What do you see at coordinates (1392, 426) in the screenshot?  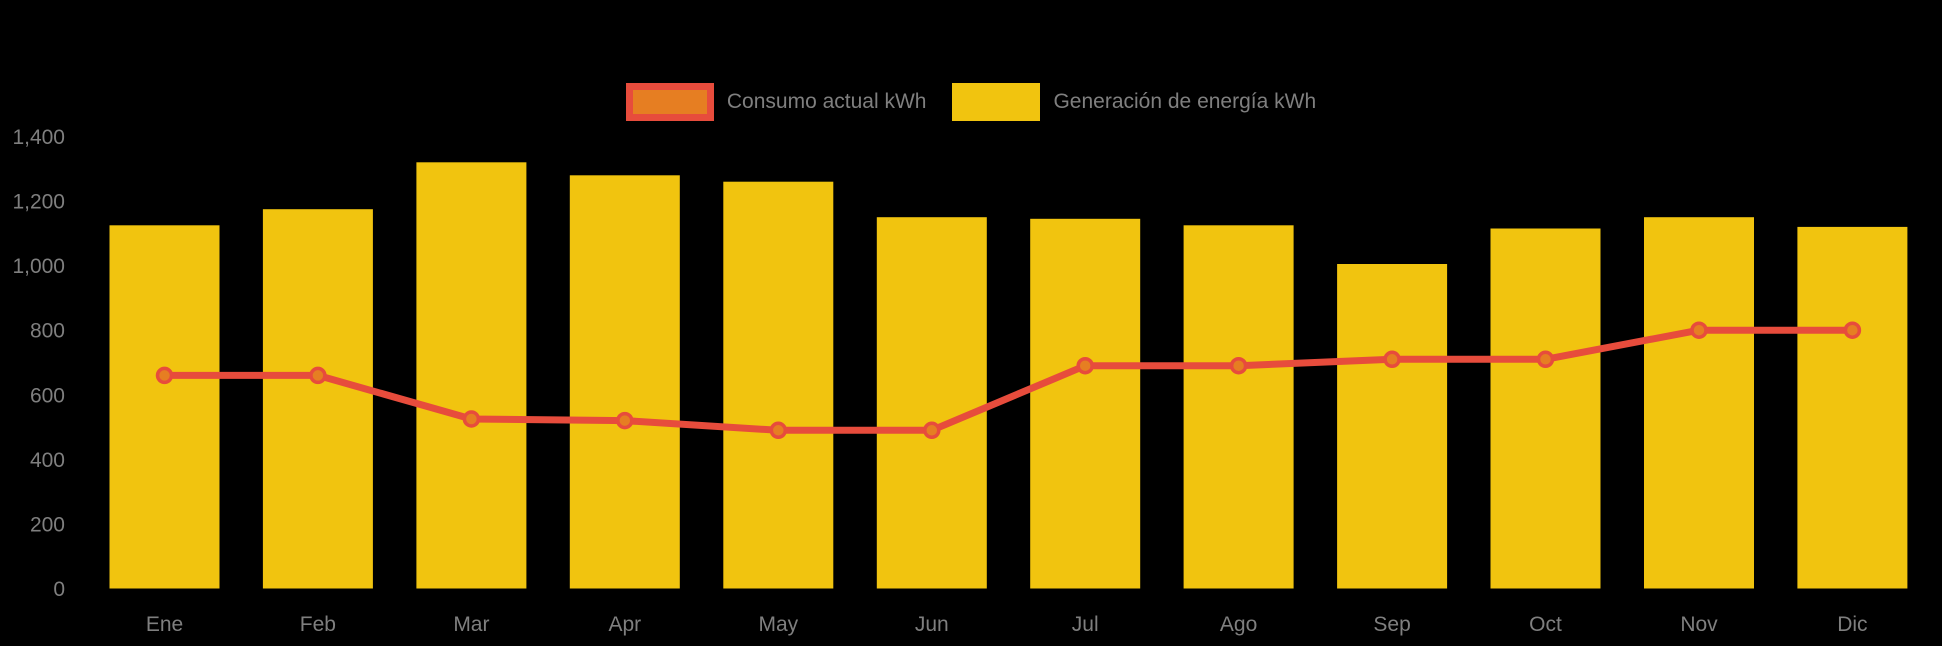 I see `bar-sep` at bounding box center [1392, 426].